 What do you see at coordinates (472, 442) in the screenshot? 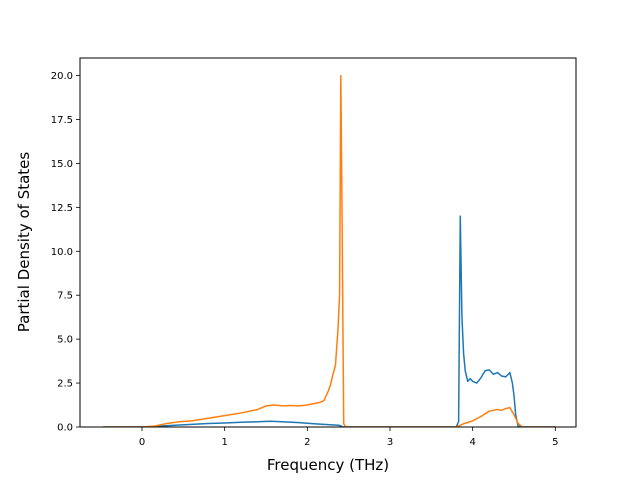
I see `x-tick-label: 4` at bounding box center [472, 442].